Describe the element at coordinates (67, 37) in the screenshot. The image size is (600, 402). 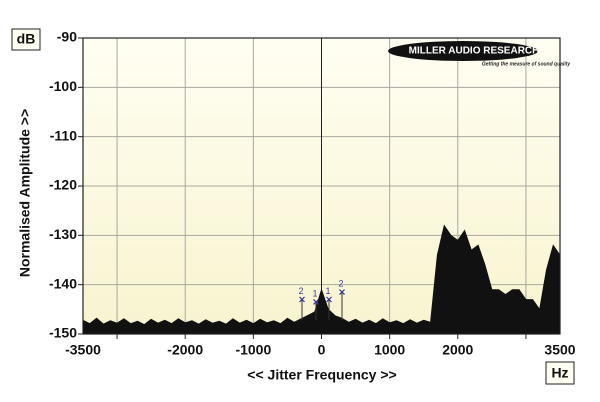
I see `y-tick-label: -90` at that location.